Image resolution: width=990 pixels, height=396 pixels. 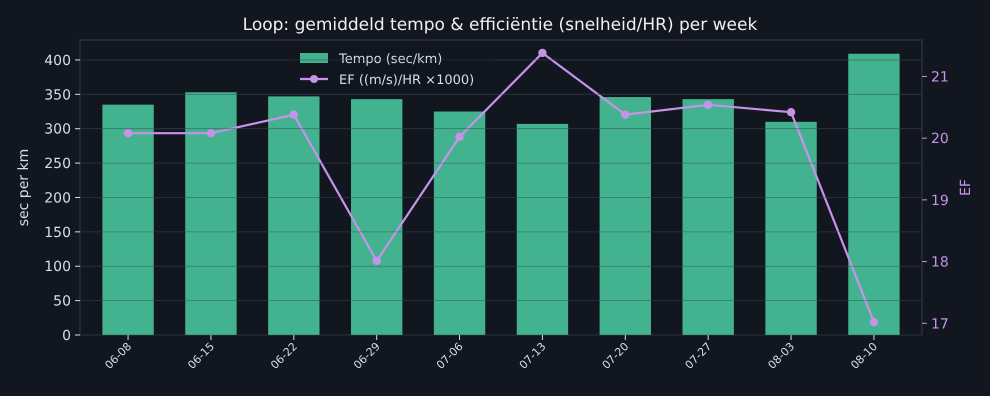 What do you see at coordinates (406, 80) in the screenshot?
I see `legend-label: EF ((m/s)/HR ×1000)` at bounding box center [406, 80].